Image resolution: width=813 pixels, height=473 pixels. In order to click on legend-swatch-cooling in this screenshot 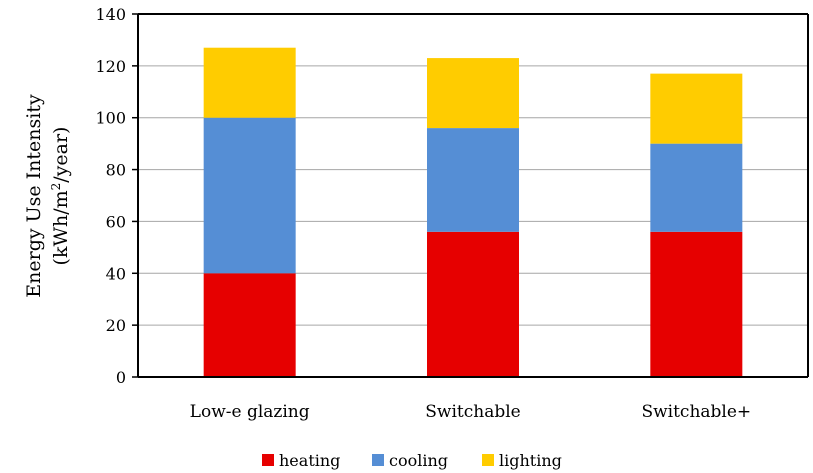, I will do `click(378, 460)`.